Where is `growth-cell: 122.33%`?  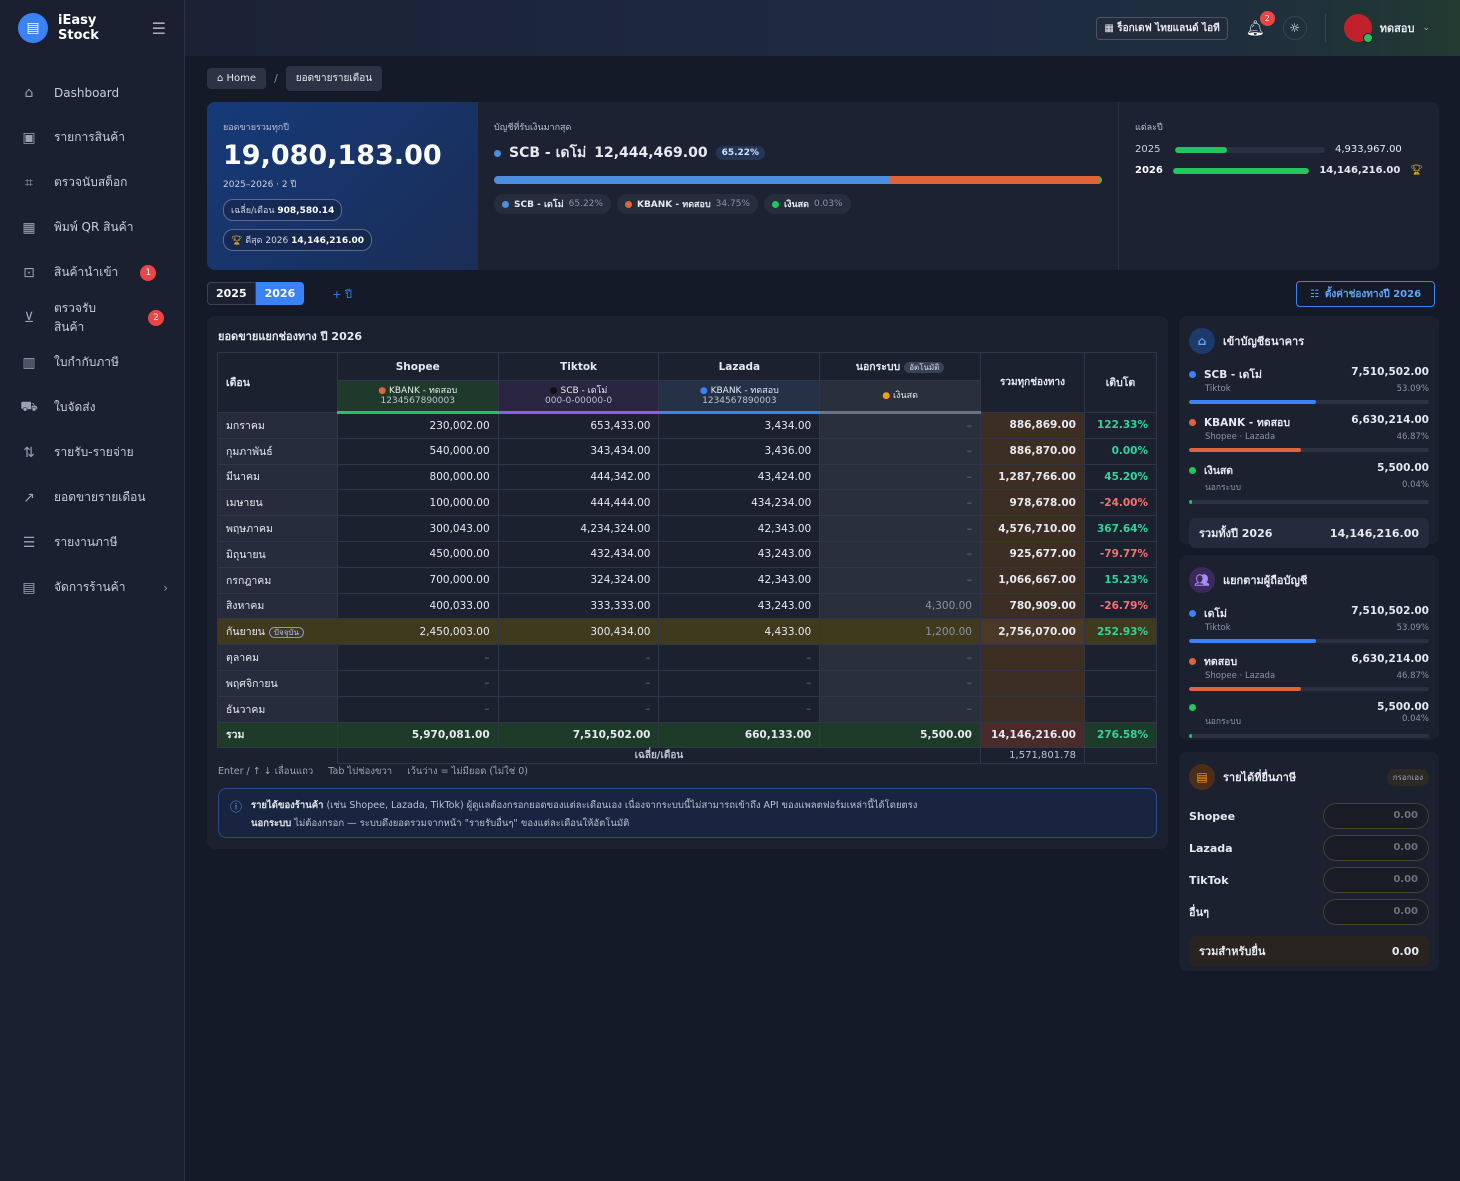 growth-cell: 122.33% is located at coordinates (1120, 425).